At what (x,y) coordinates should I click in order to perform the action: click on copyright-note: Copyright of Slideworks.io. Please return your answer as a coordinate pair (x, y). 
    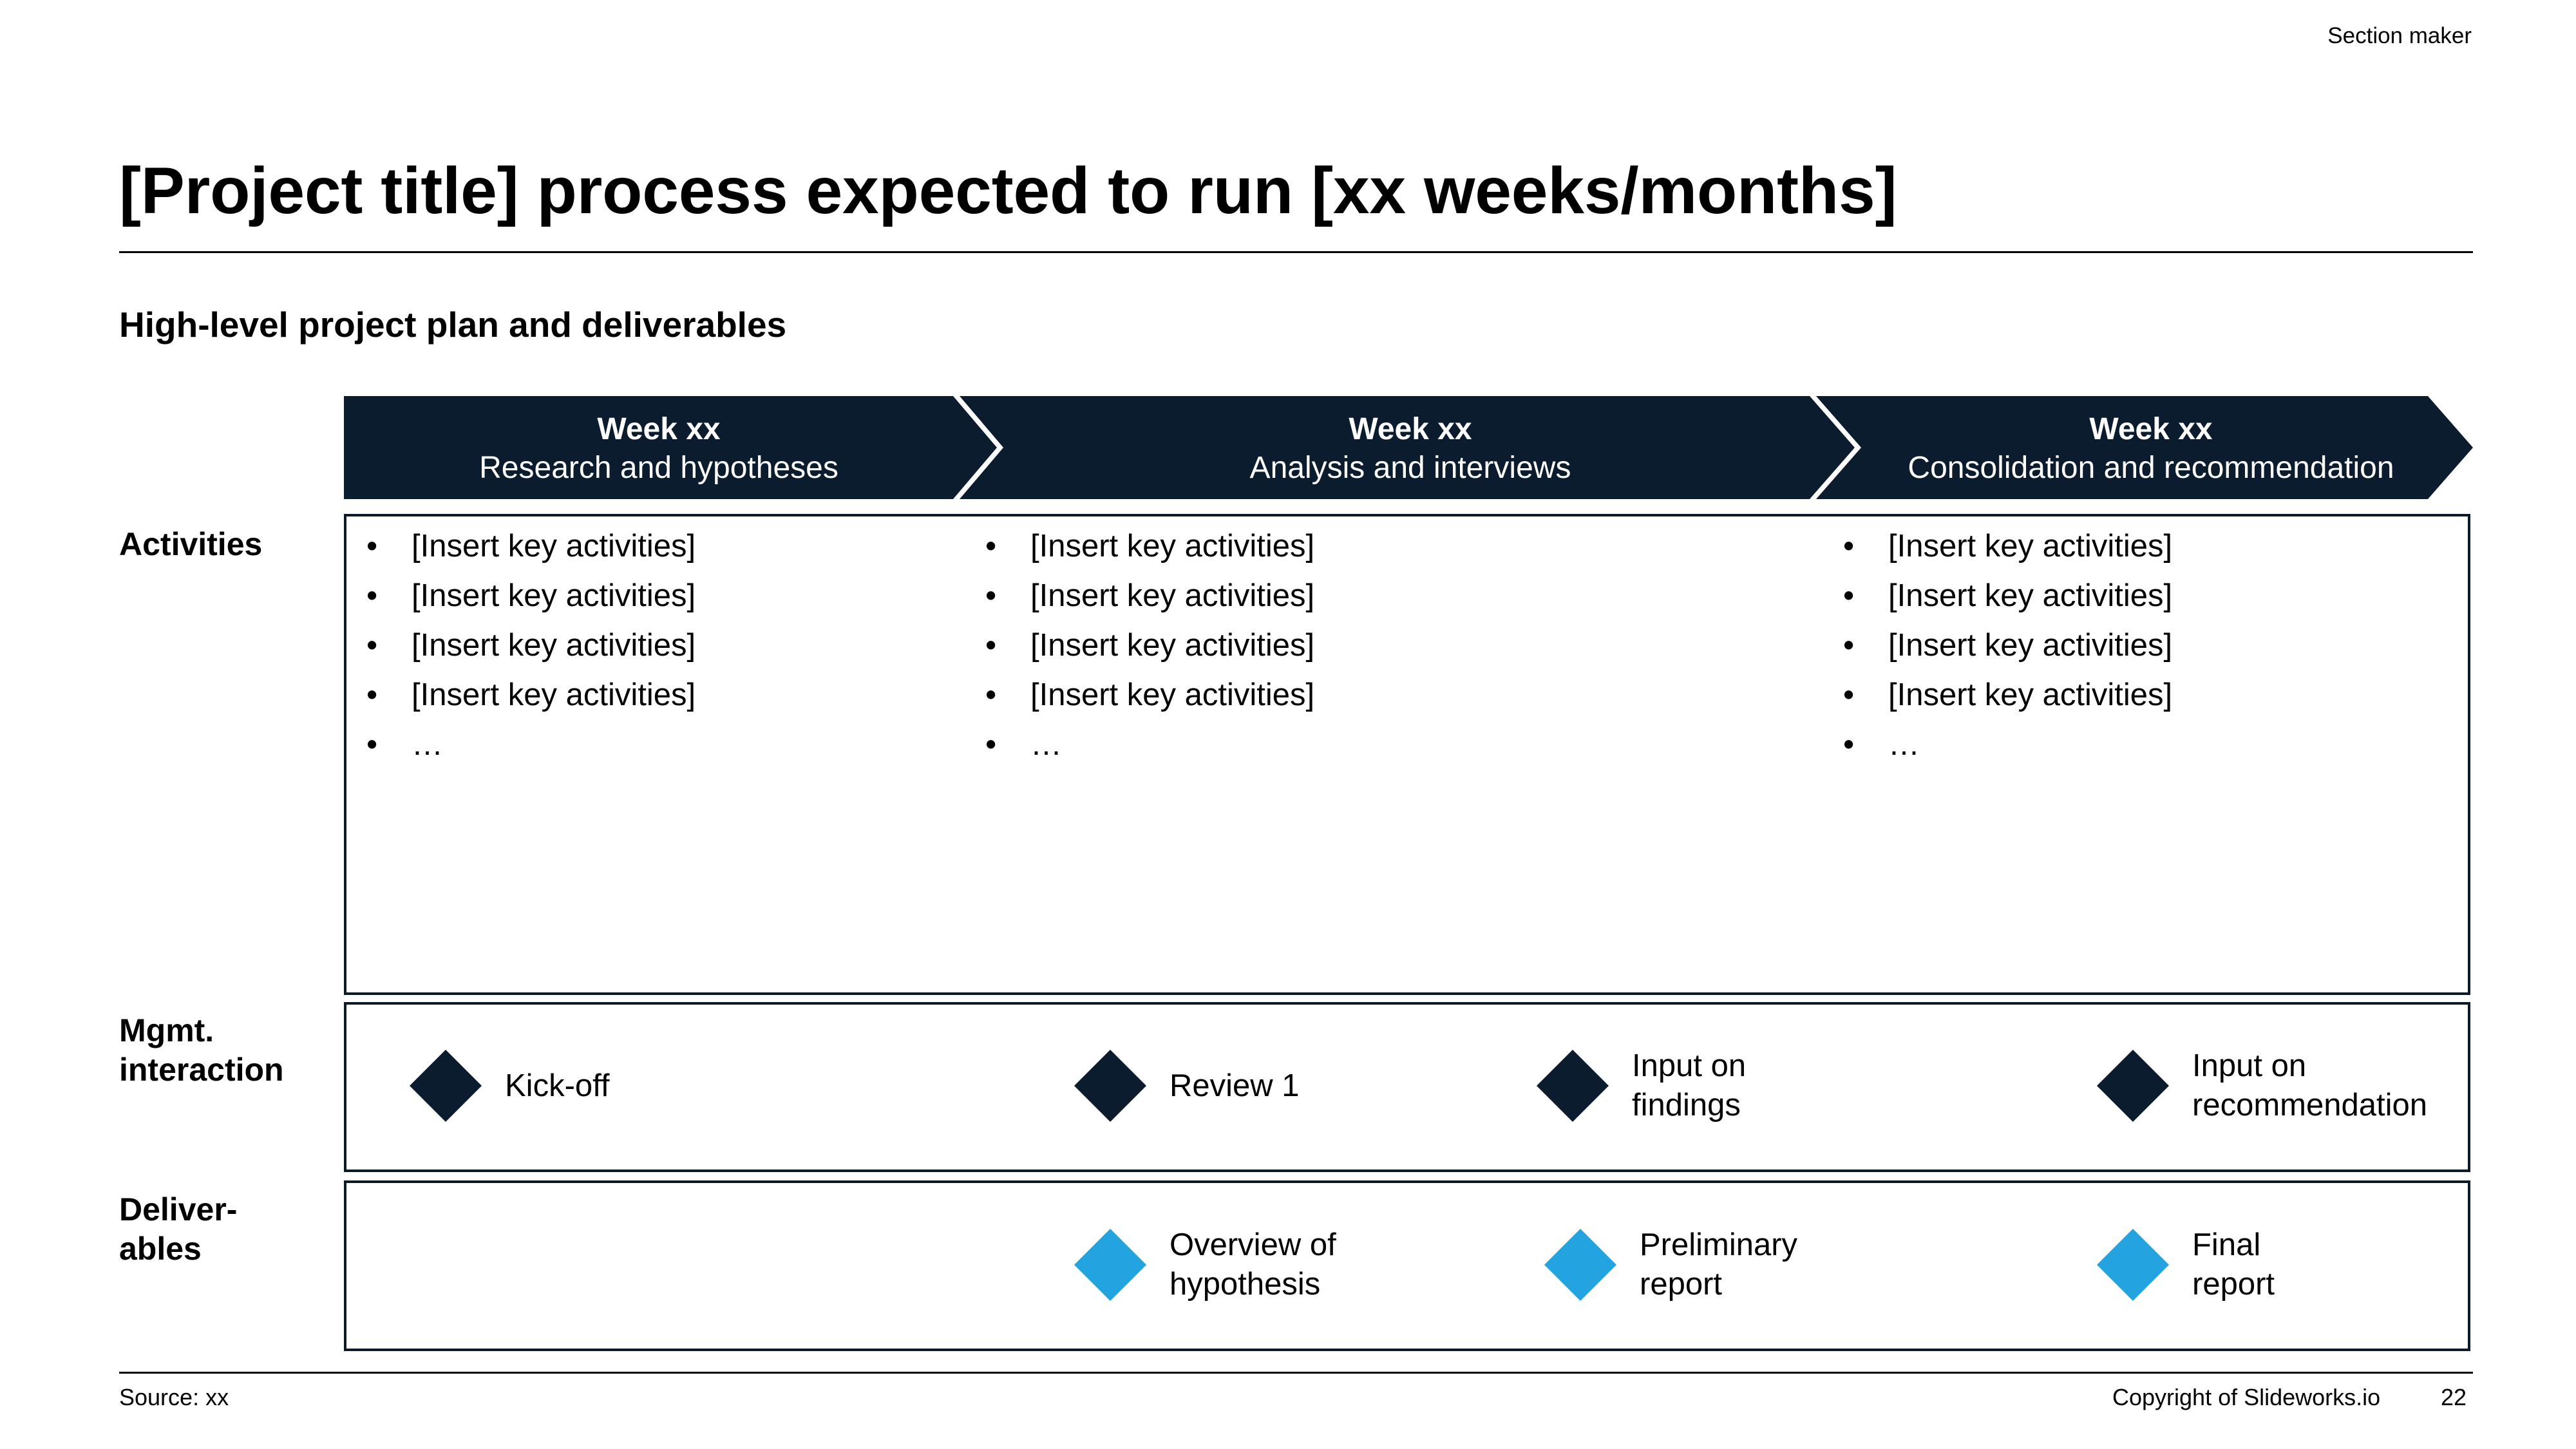
    Looking at the image, I should click on (2246, 1397).